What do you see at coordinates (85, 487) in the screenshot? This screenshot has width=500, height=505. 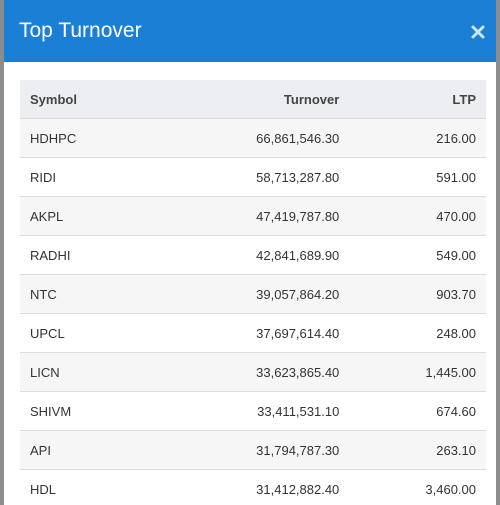 I see `table-cell: HDL` at bounding box center [85, 487].